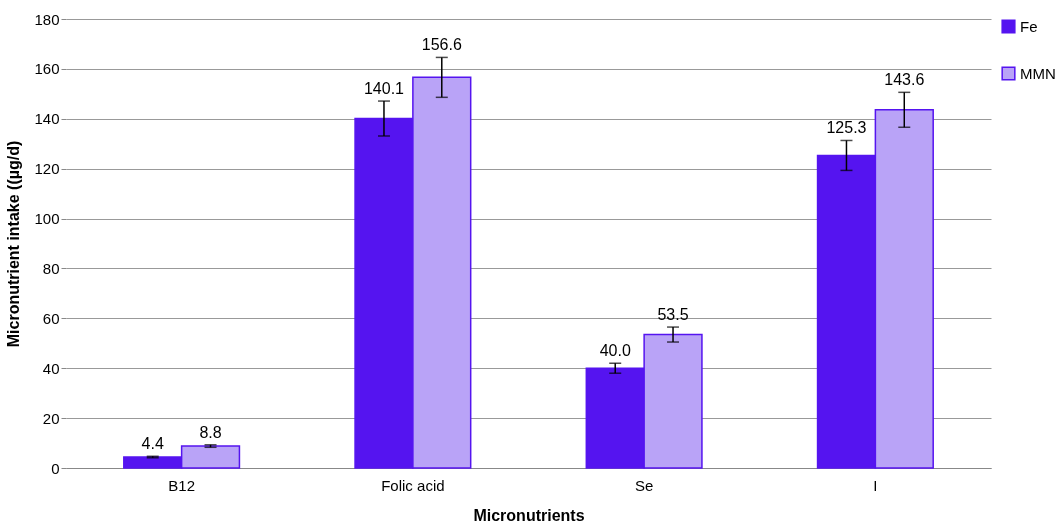 The image size is (1064, 529). I want to click on y-tick-label: 120, so click(47, 169).